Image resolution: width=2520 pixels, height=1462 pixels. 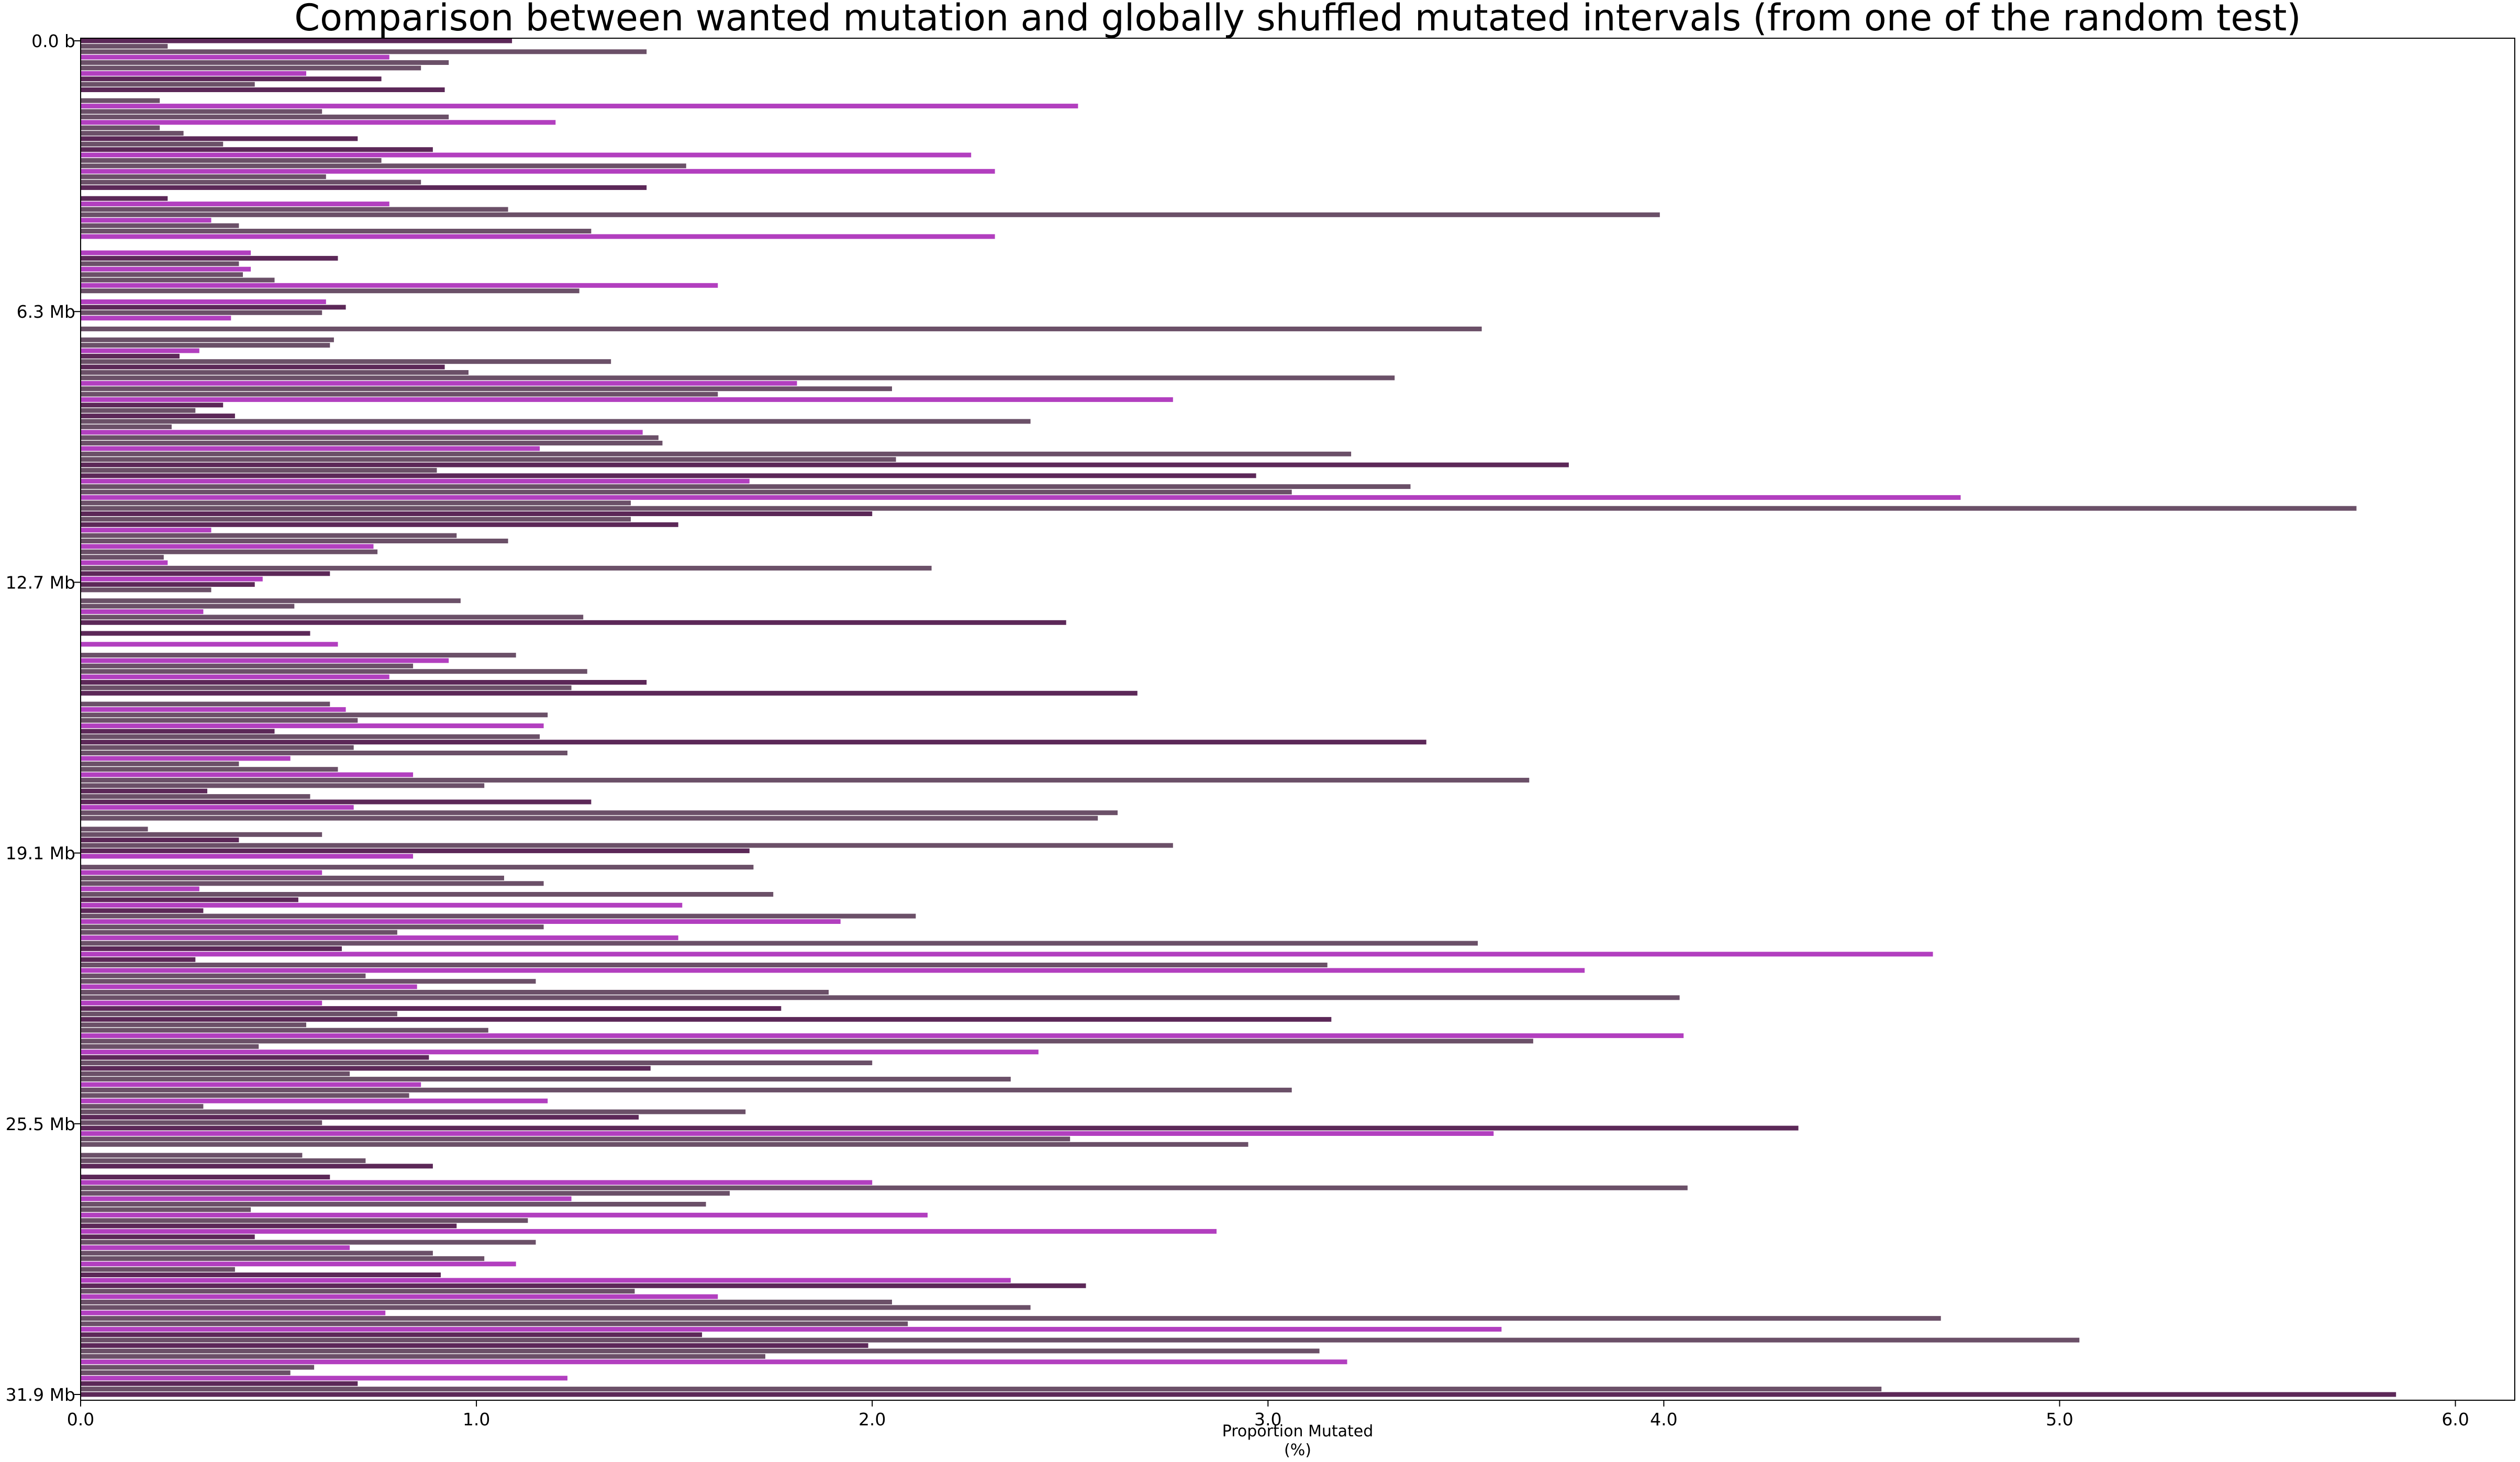 What do you see at coordinates (476, 1419) in the screenshot?
I see `x-tick-label: 1.0` at bounding box center [476, 1419].